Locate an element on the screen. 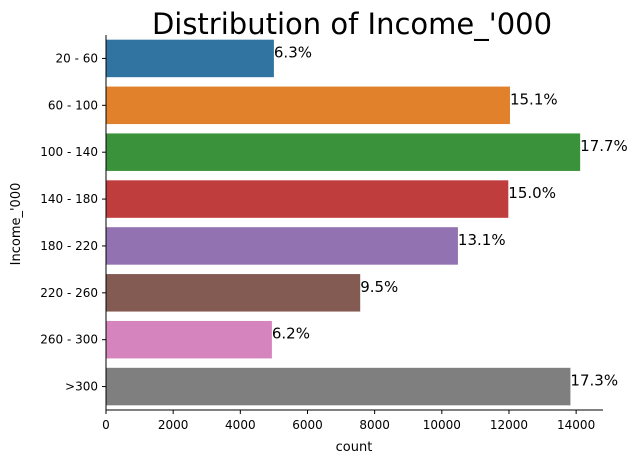 The height and width of the screenshot is (464, 641). x-tick-label-0: 0 is located at coordinates (106, 425).